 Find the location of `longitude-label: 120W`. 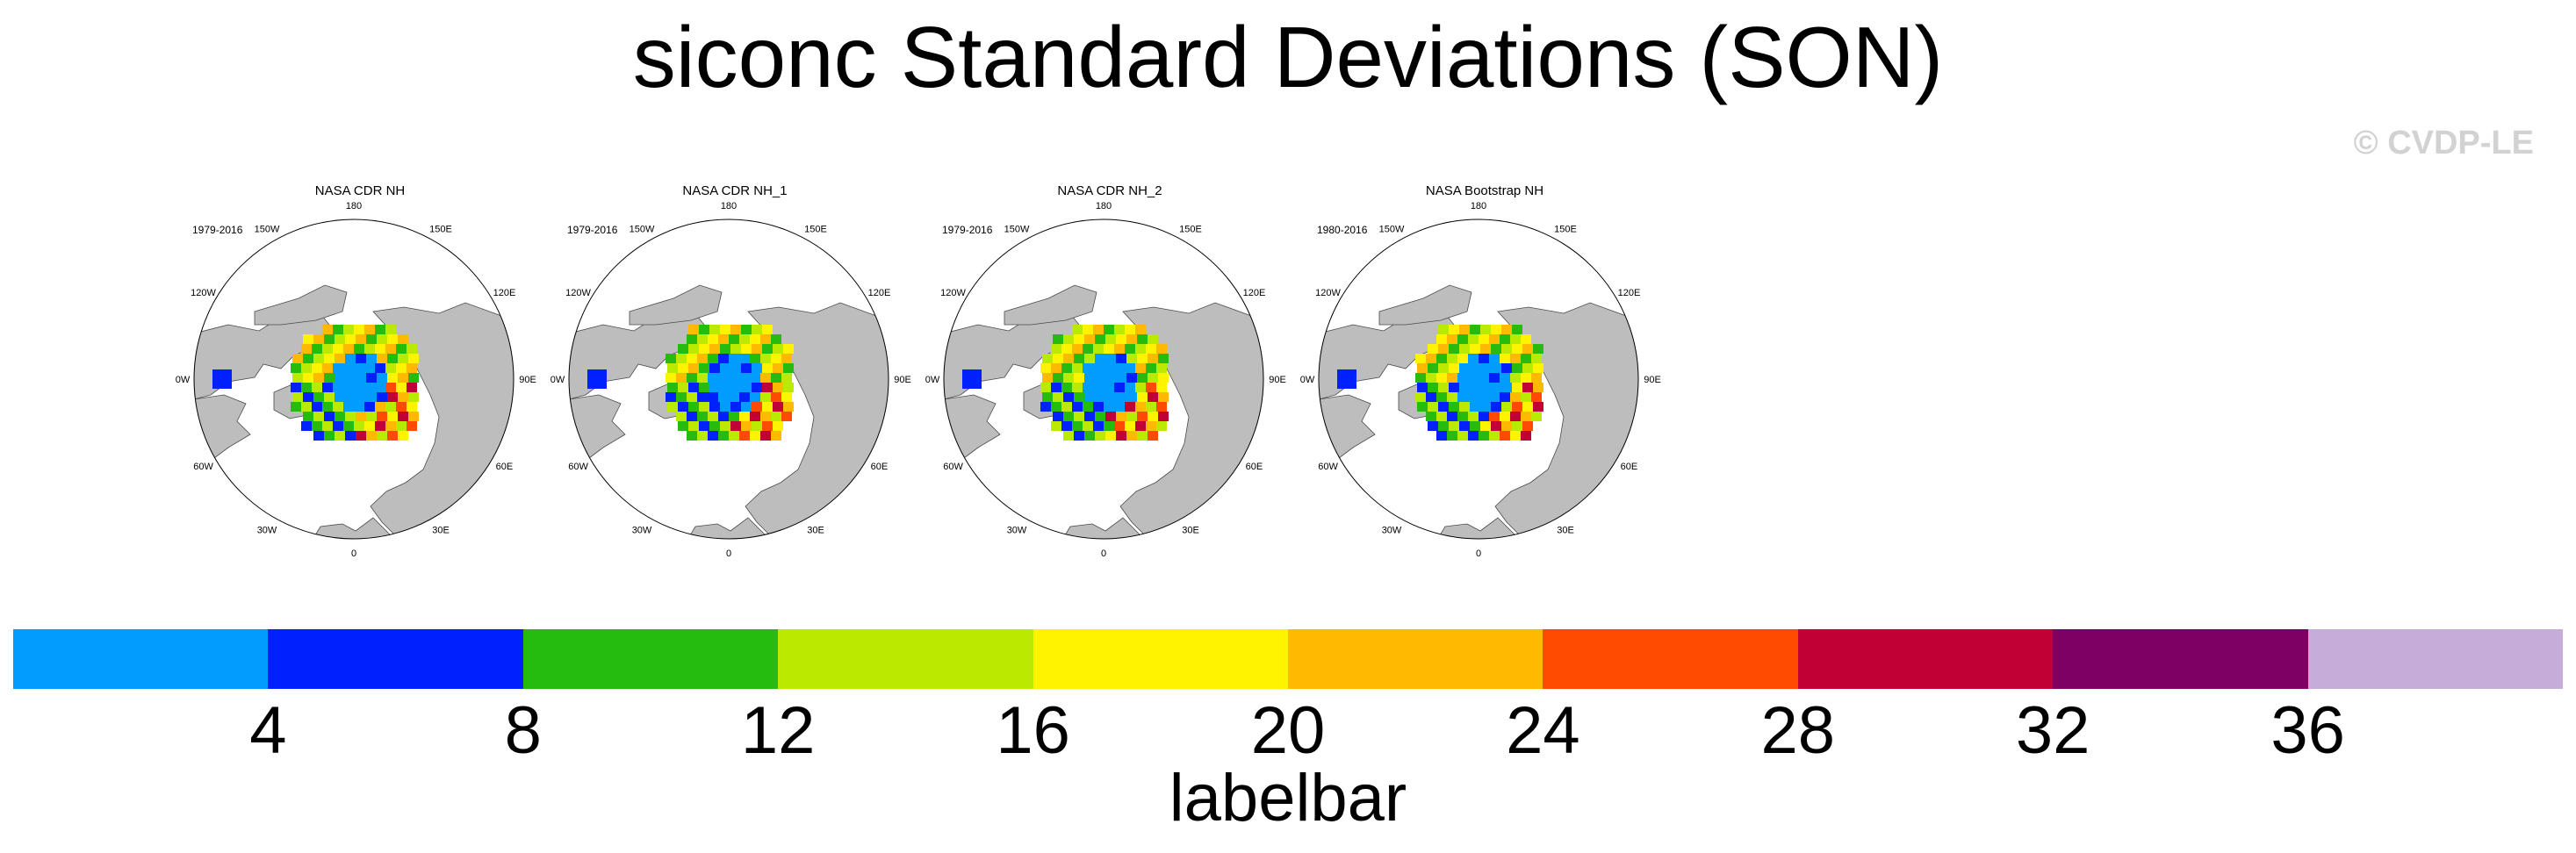

longitude-label: 120W is located at coordinates (578, 293).